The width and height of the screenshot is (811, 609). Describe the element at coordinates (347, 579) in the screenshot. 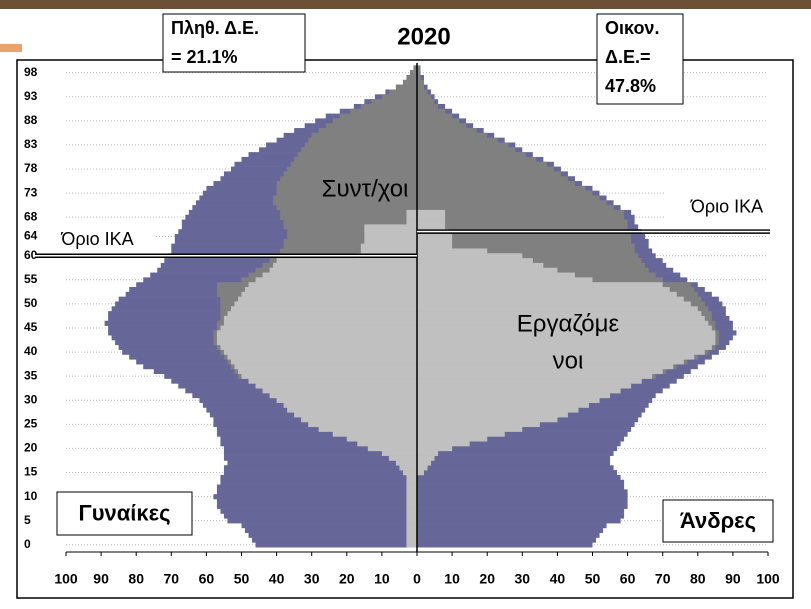

I see `x-tick-label: 20` at that location.